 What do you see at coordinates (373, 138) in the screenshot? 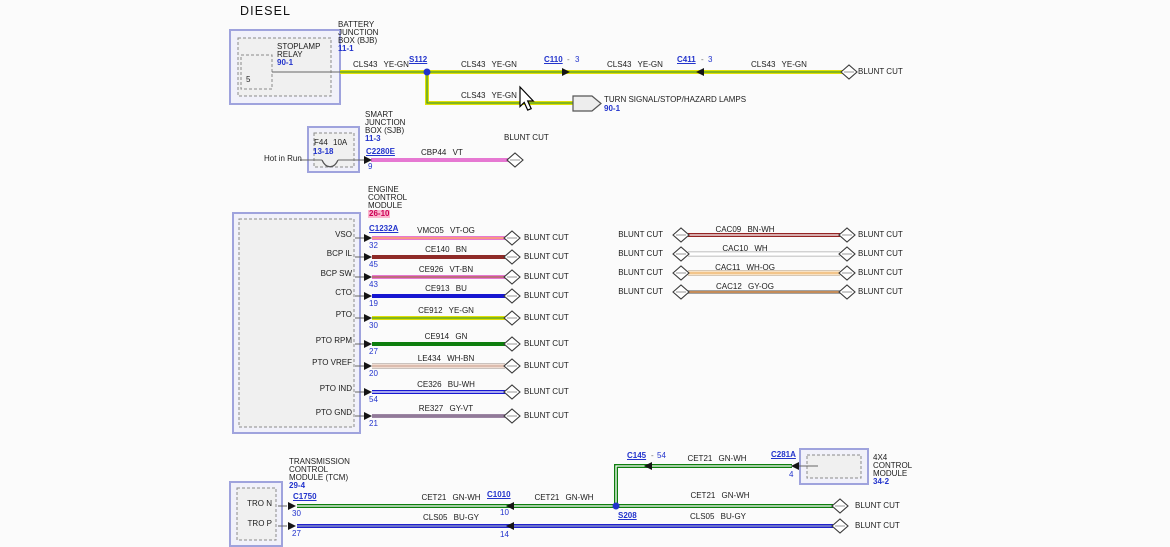
I see `page-ref-11-3: 11-3` at bounding box center [373, 138].